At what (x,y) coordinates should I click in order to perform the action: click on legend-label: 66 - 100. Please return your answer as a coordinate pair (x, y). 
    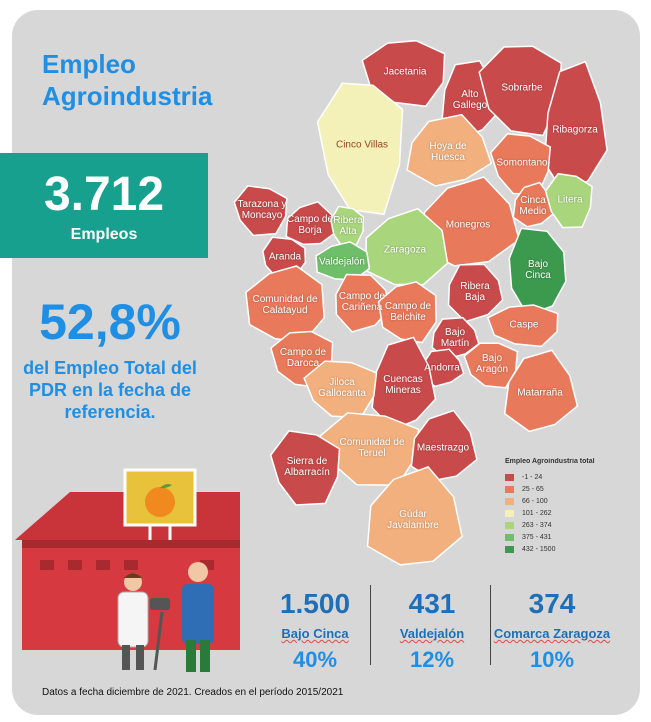
    Looking at the image, I should click on (535, 501).